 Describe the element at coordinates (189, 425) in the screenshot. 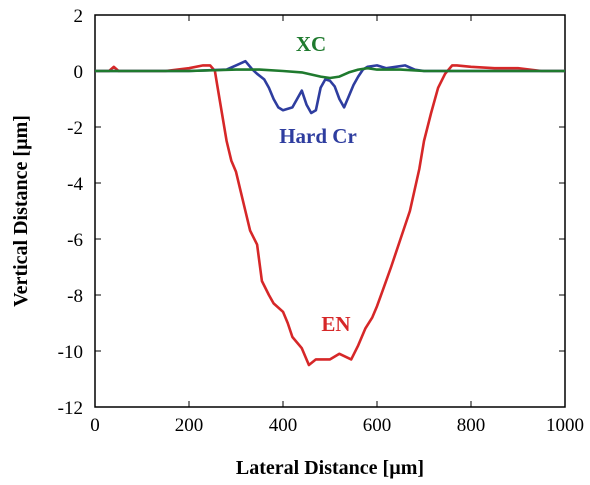

I see `x-tick-label: 200` at that location.